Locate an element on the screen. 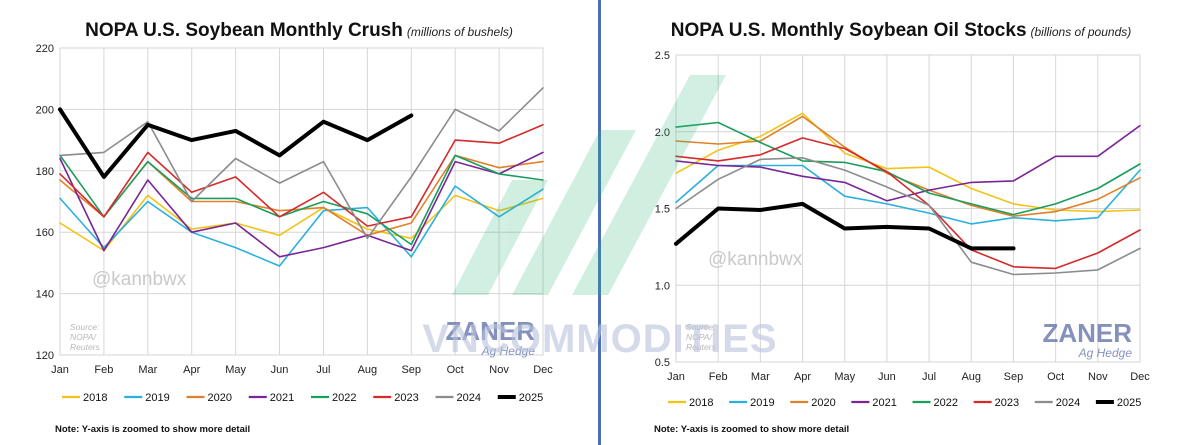 The width and height of the screenshot is (1200, 445). x-tick-label: May is located at coordinates (235, 370).